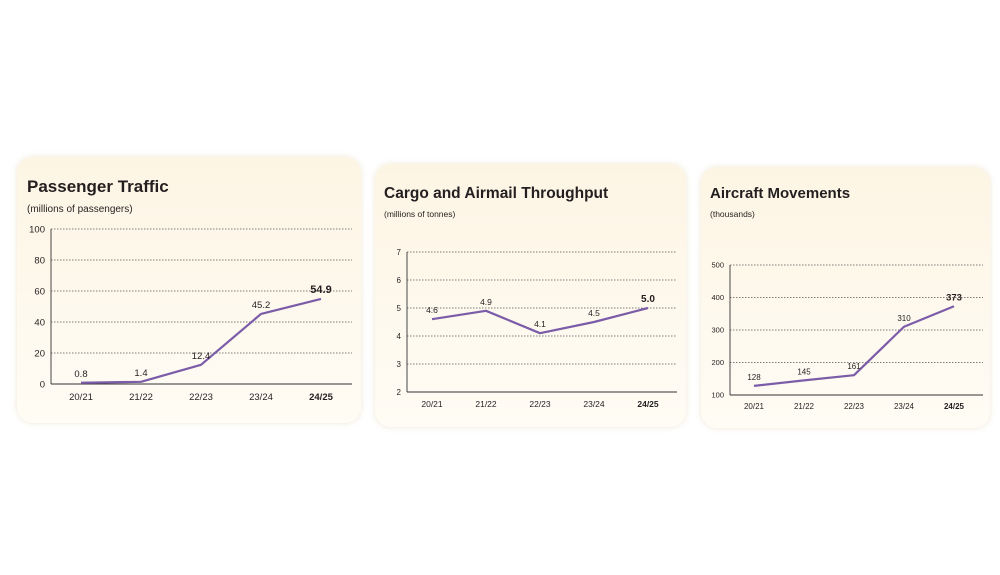 Image resolution: width=1000 pixels, height=575 pixels. What do you see at coordinates (399, 392) in the screenshot?
I see `cargo-throughput-y-tick-label: 2` at bounding box center [399, 392].